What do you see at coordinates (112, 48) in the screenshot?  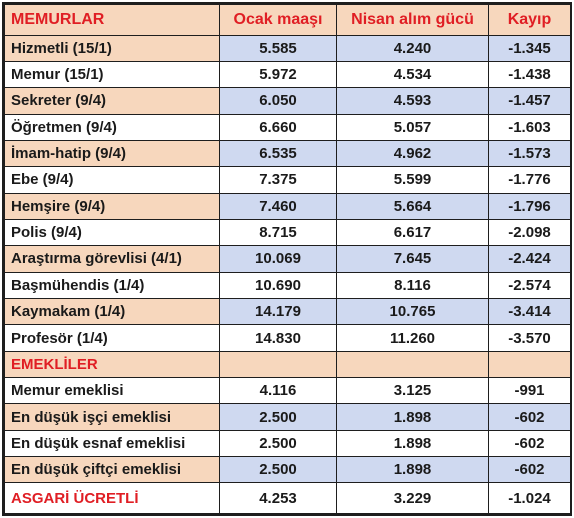 I see `row-name: Hizmetli (15/1)` at bounding box center [112, 48].